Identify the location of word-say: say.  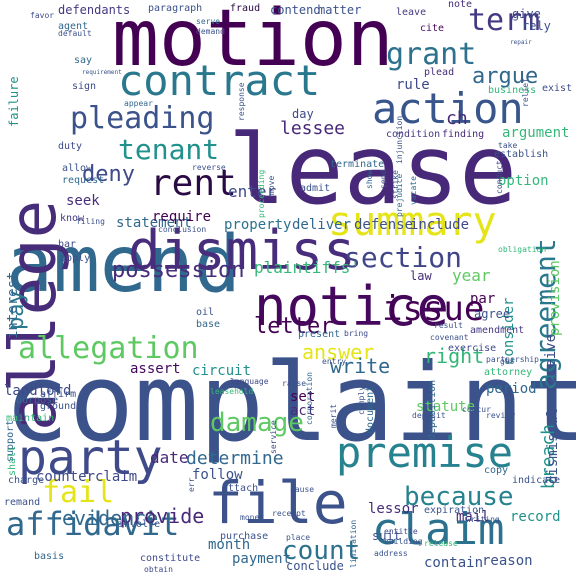
(83, 60).